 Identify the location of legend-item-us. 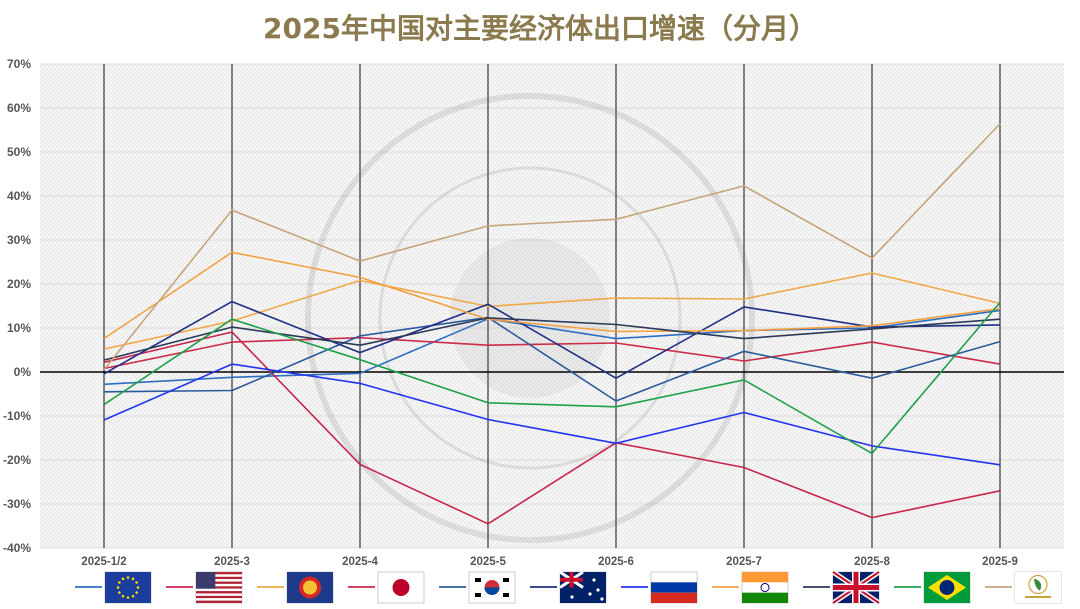
(204, 587).